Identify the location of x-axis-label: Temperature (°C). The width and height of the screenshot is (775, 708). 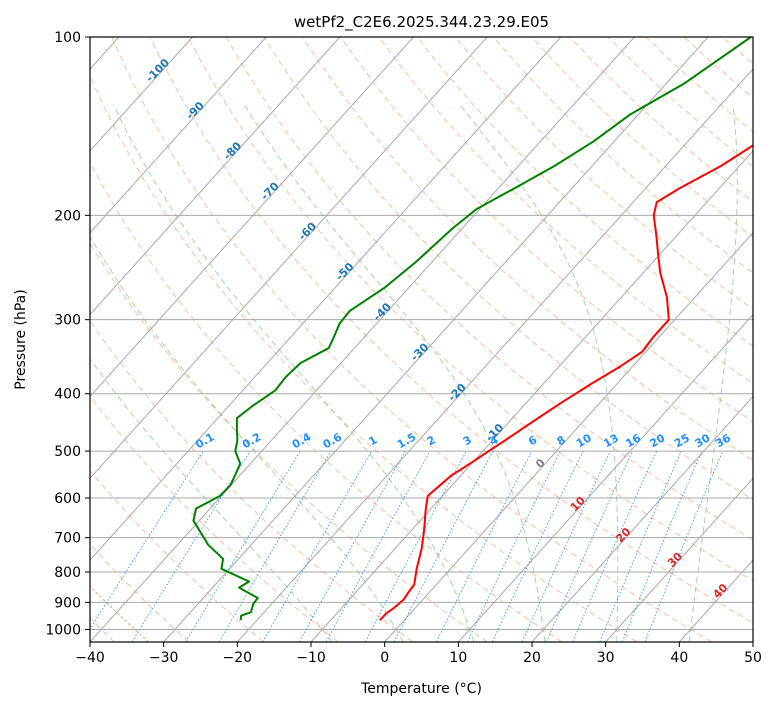
(421, 689).